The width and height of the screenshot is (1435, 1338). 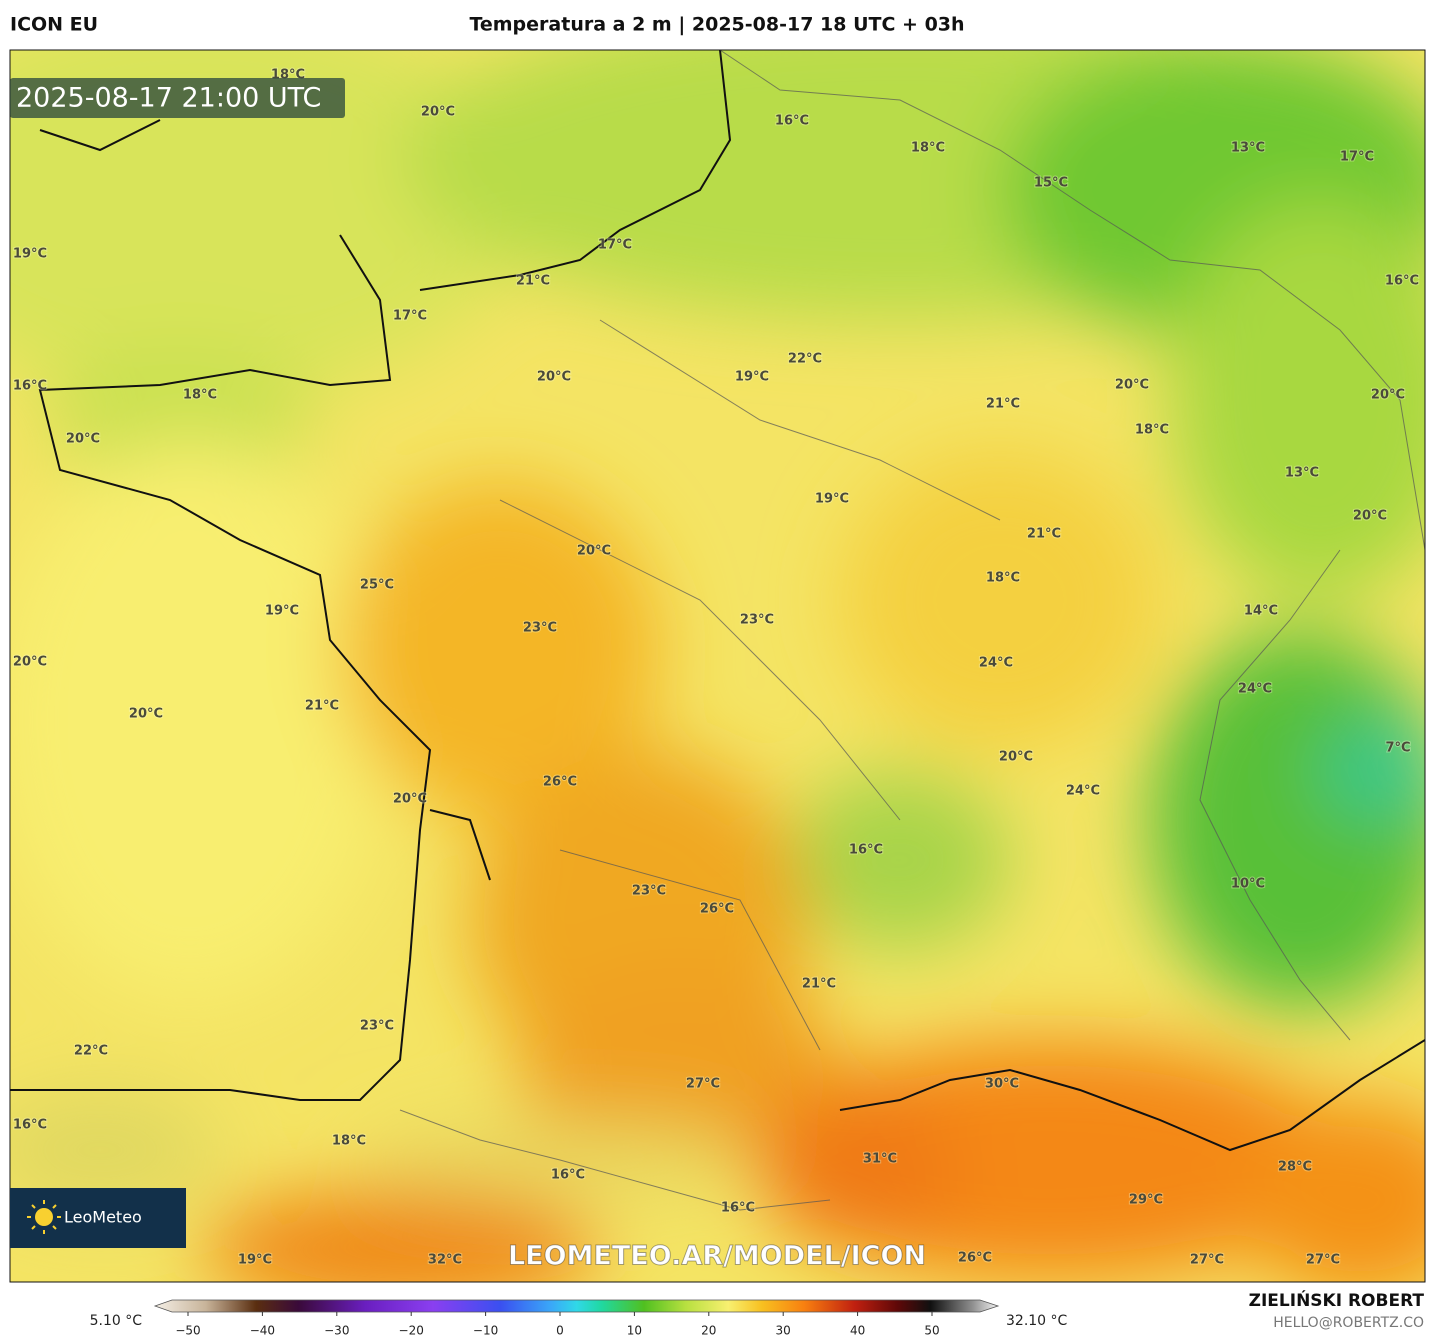 I want to click on logo-text: LeoMeteo, so click(x=103, y=1217).